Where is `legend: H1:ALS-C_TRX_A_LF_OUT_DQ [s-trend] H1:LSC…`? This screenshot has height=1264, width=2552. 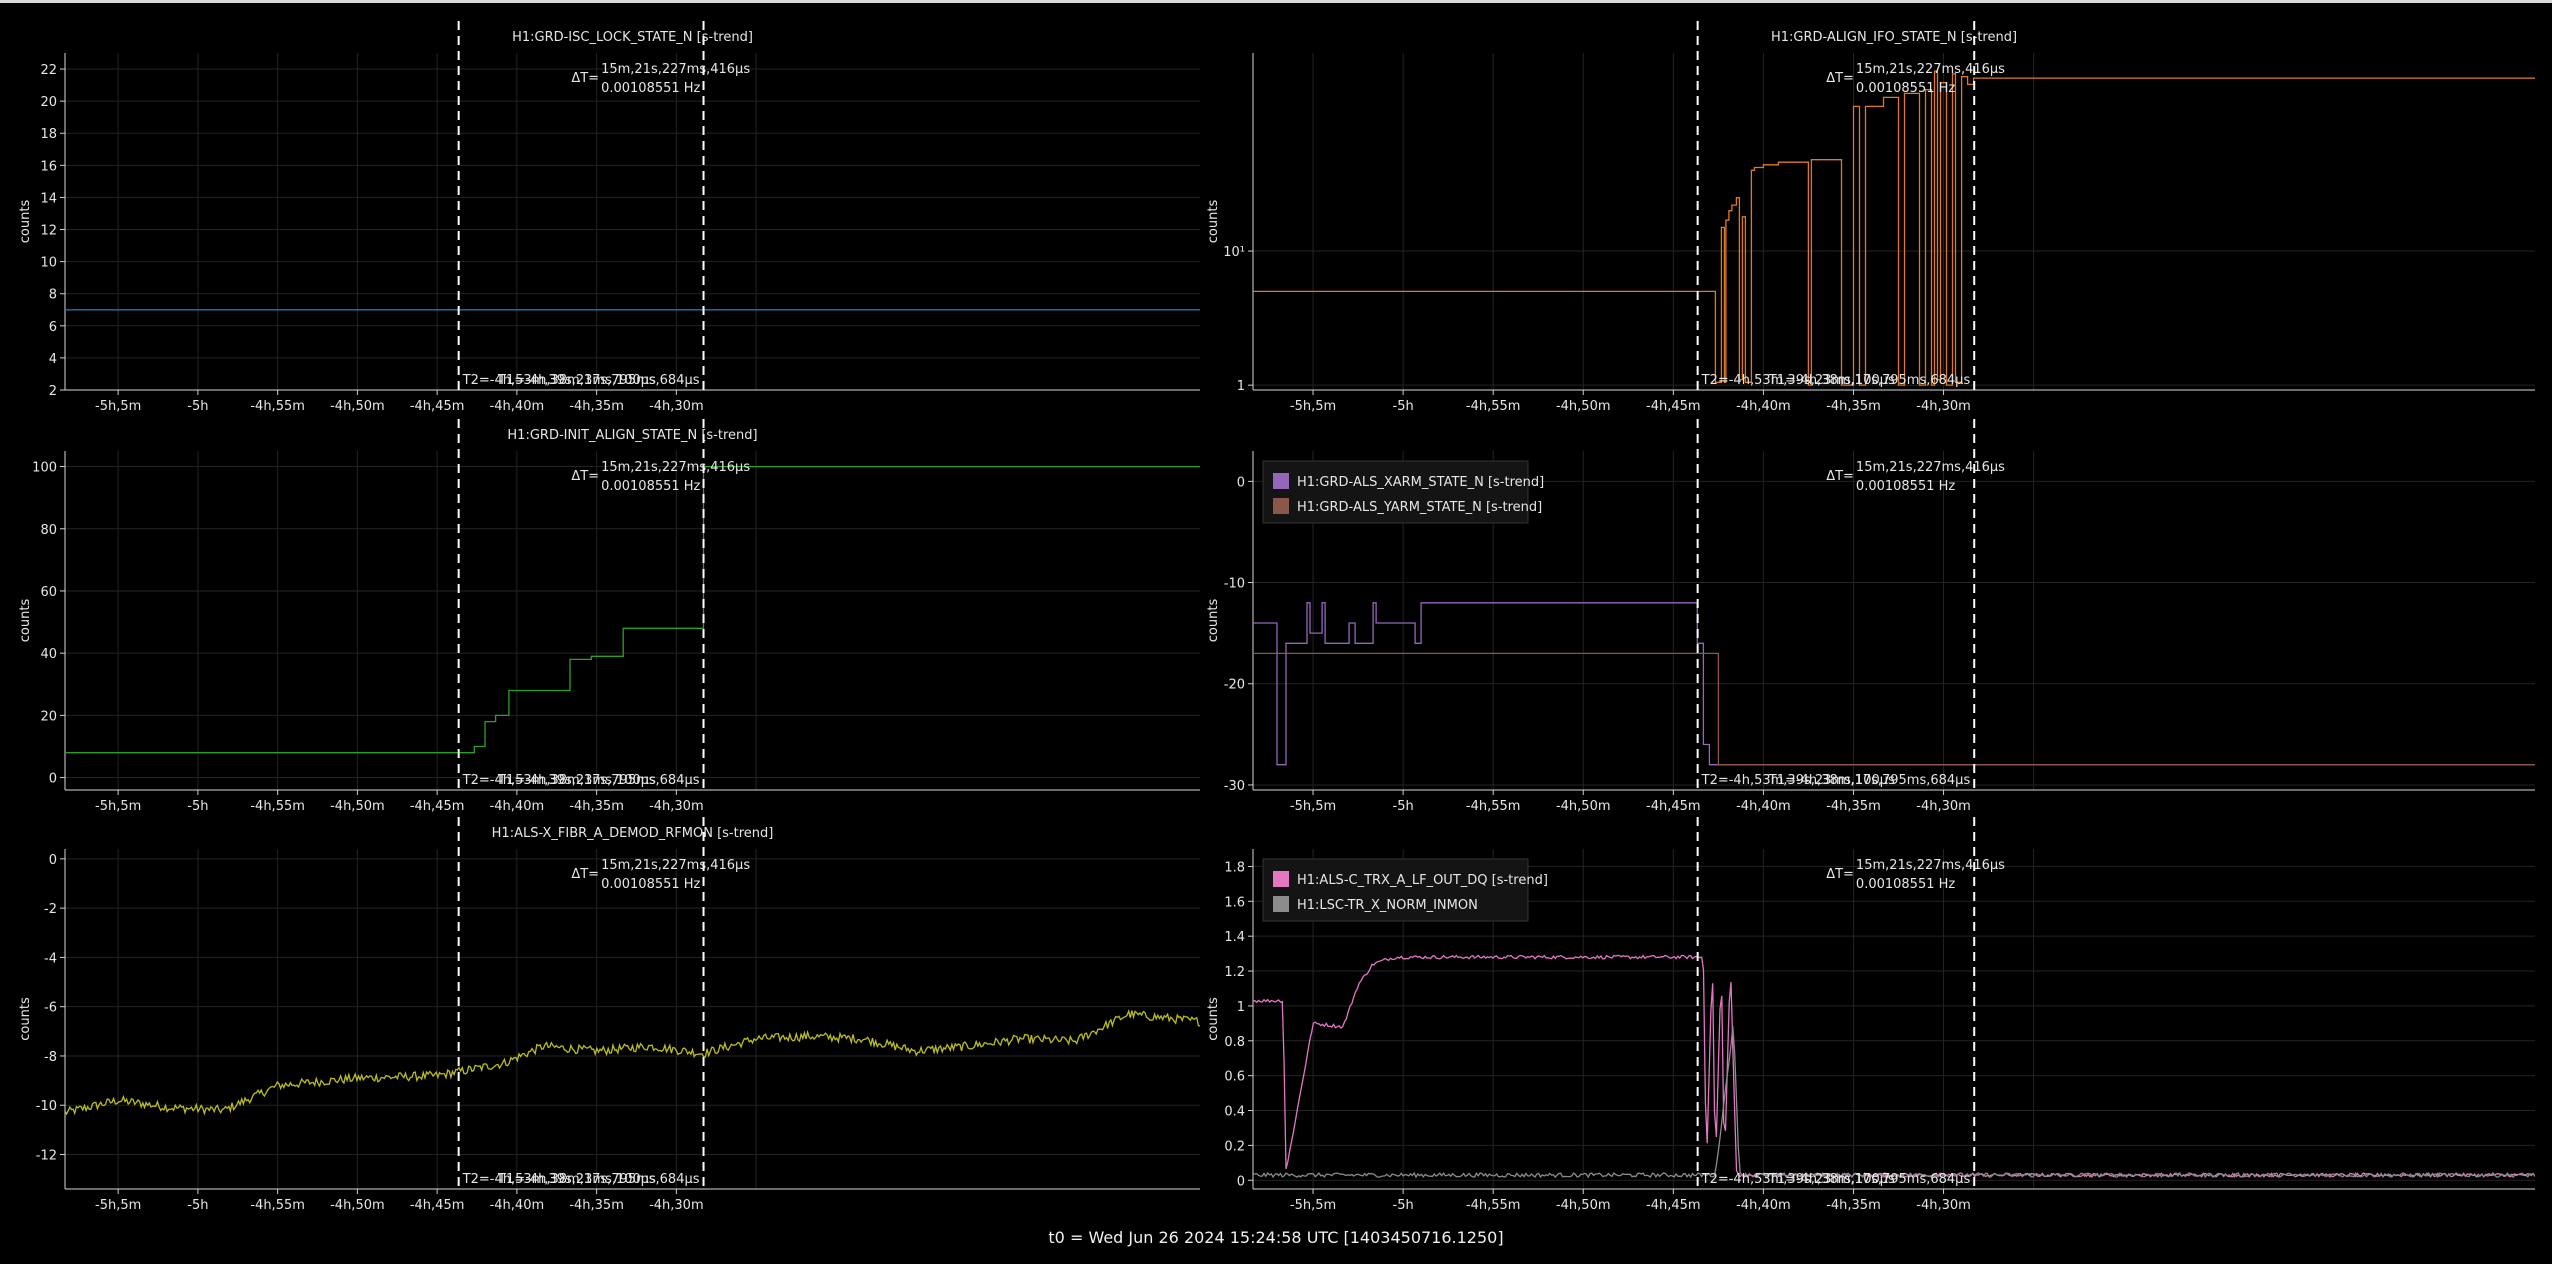
legend: H1:ALS-C_TRX_A_LF_OUT_DQ [s-trend] H1:LSC… is located at coordinates (1405, 890).